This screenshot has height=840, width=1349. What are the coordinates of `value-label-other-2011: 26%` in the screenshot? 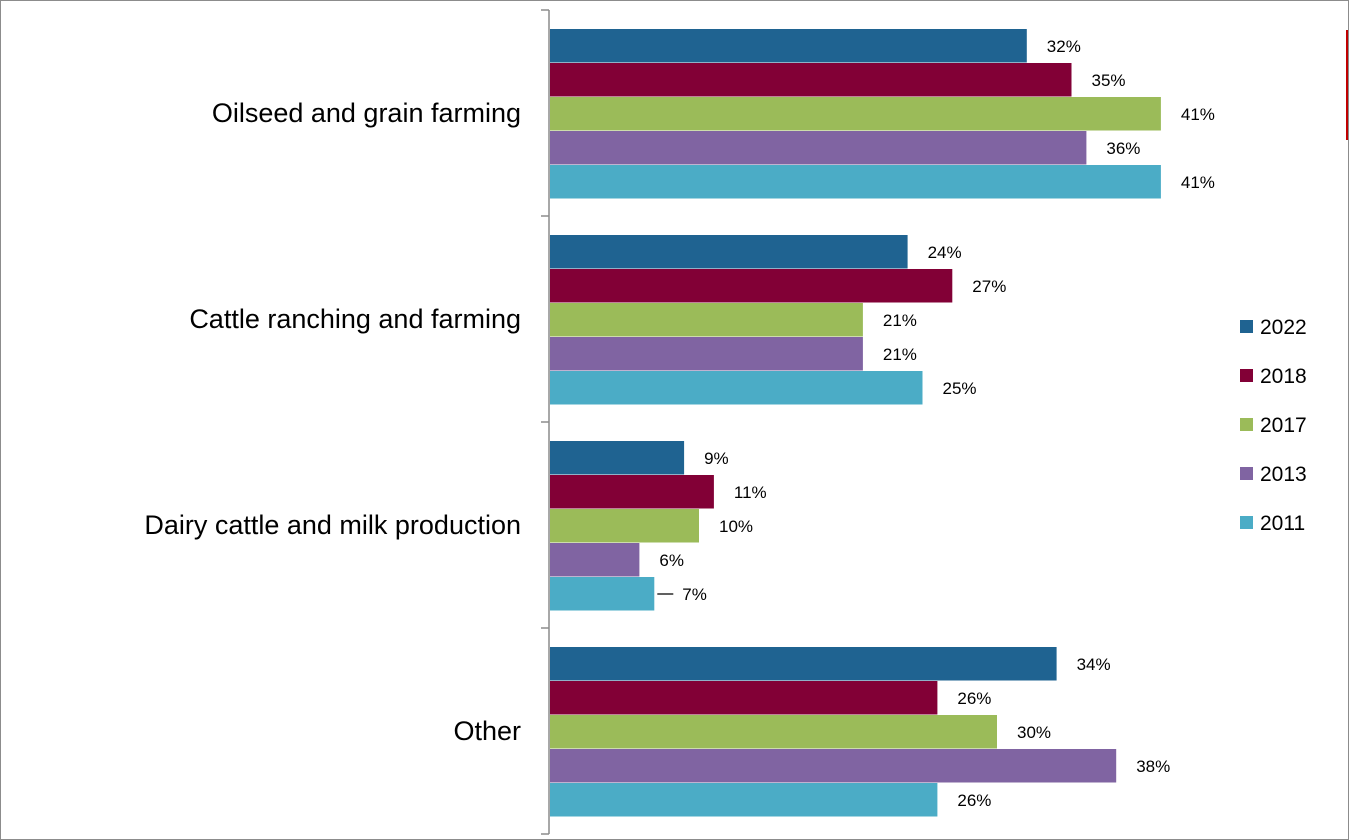 It's located at (974, 800).